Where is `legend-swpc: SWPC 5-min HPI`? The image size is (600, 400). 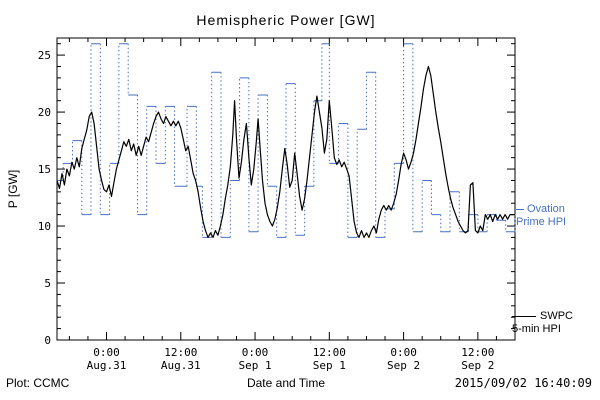
legend-swpc: SWPC 5-min HPI is located at coordinates (542, 323).